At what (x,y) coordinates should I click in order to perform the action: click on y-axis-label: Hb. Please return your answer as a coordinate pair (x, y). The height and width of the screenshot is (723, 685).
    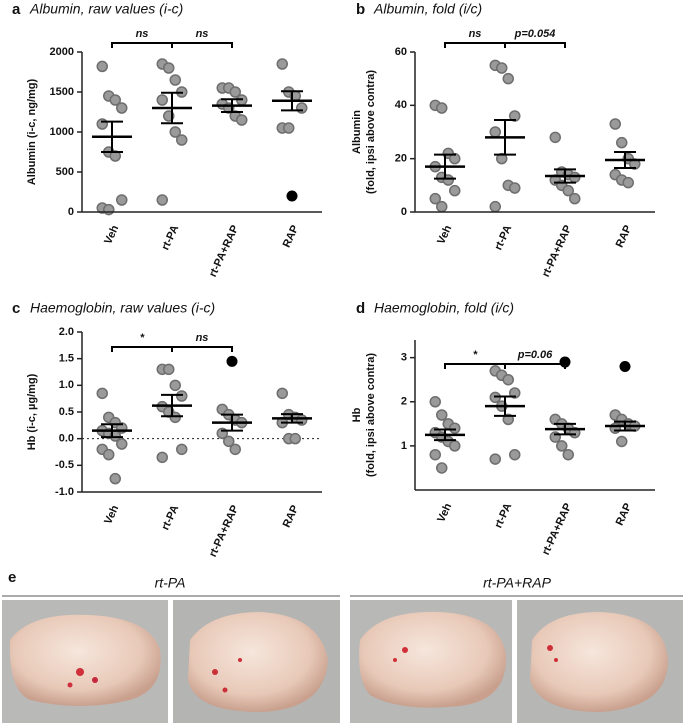
    Looking at the image, I should click on (357, 414).